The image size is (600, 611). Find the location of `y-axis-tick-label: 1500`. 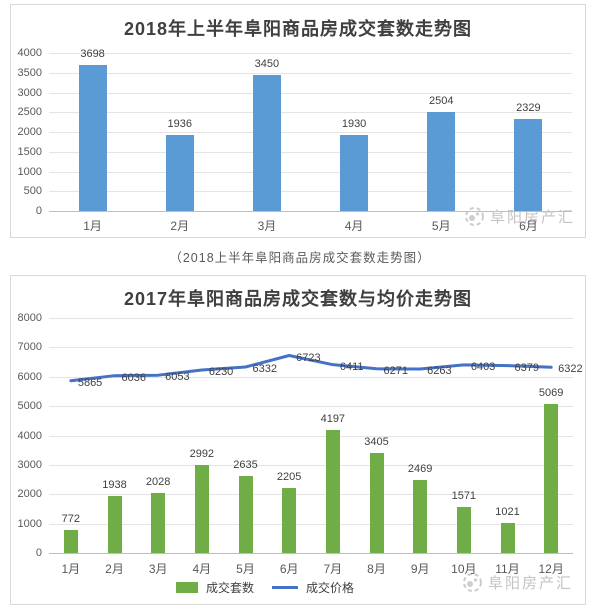

y-axis-tick-label: 1500 is located at coordinates (29, 151).